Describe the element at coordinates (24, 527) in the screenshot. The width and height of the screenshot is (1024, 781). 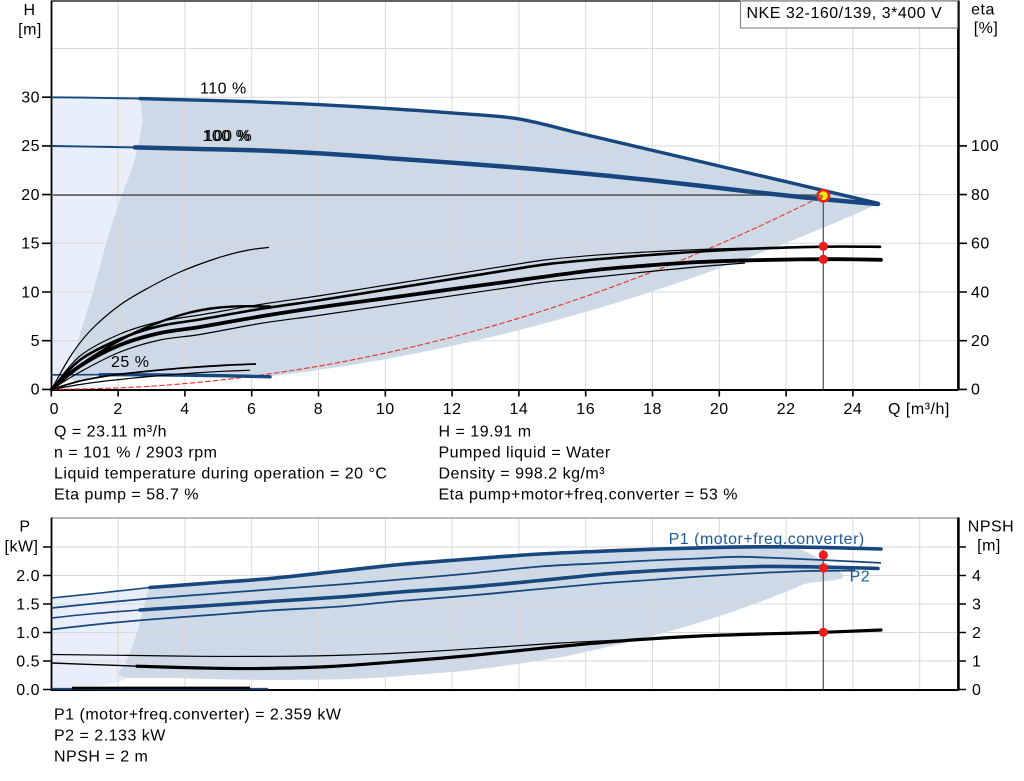
I see `svg-text: P` at that location.